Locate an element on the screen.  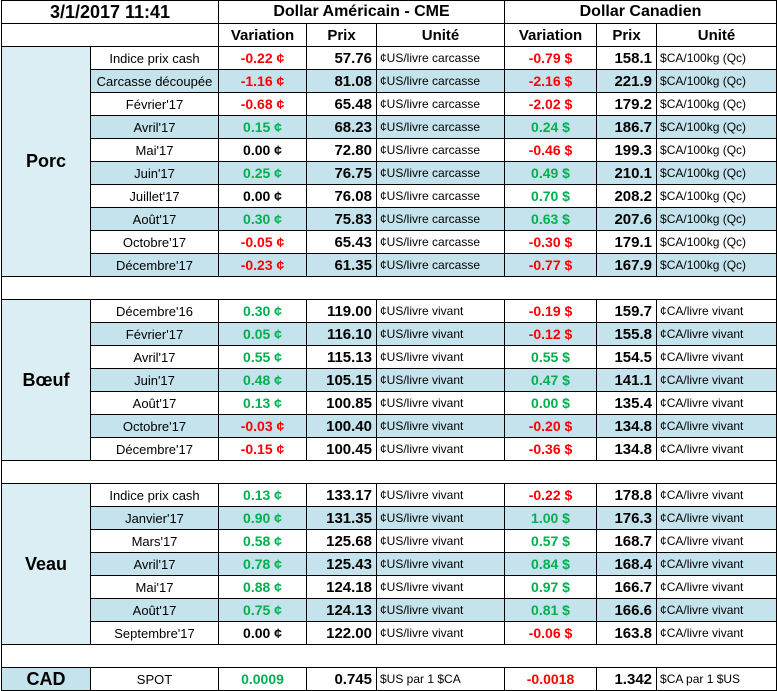
usd-price: 116.10 is located at coordinates (341, 334).